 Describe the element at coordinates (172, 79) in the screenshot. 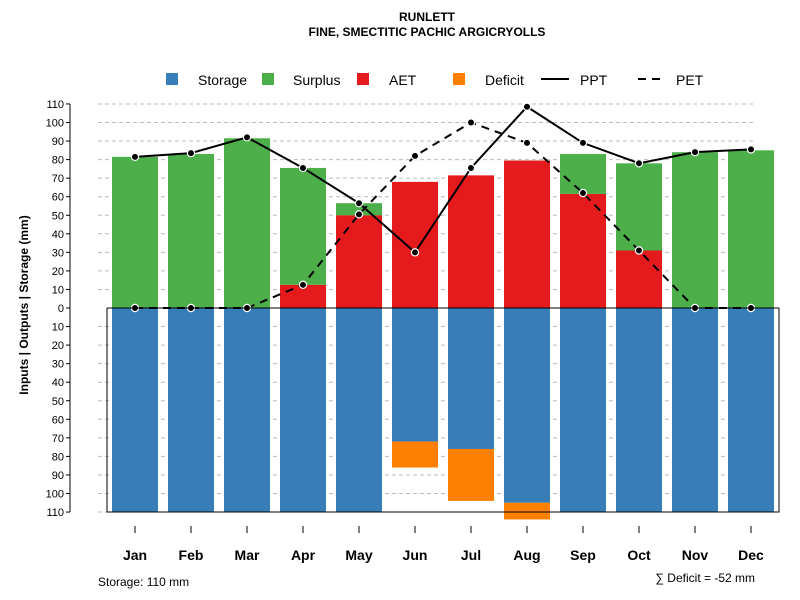

I see `legend-swatch-storage` at that location.